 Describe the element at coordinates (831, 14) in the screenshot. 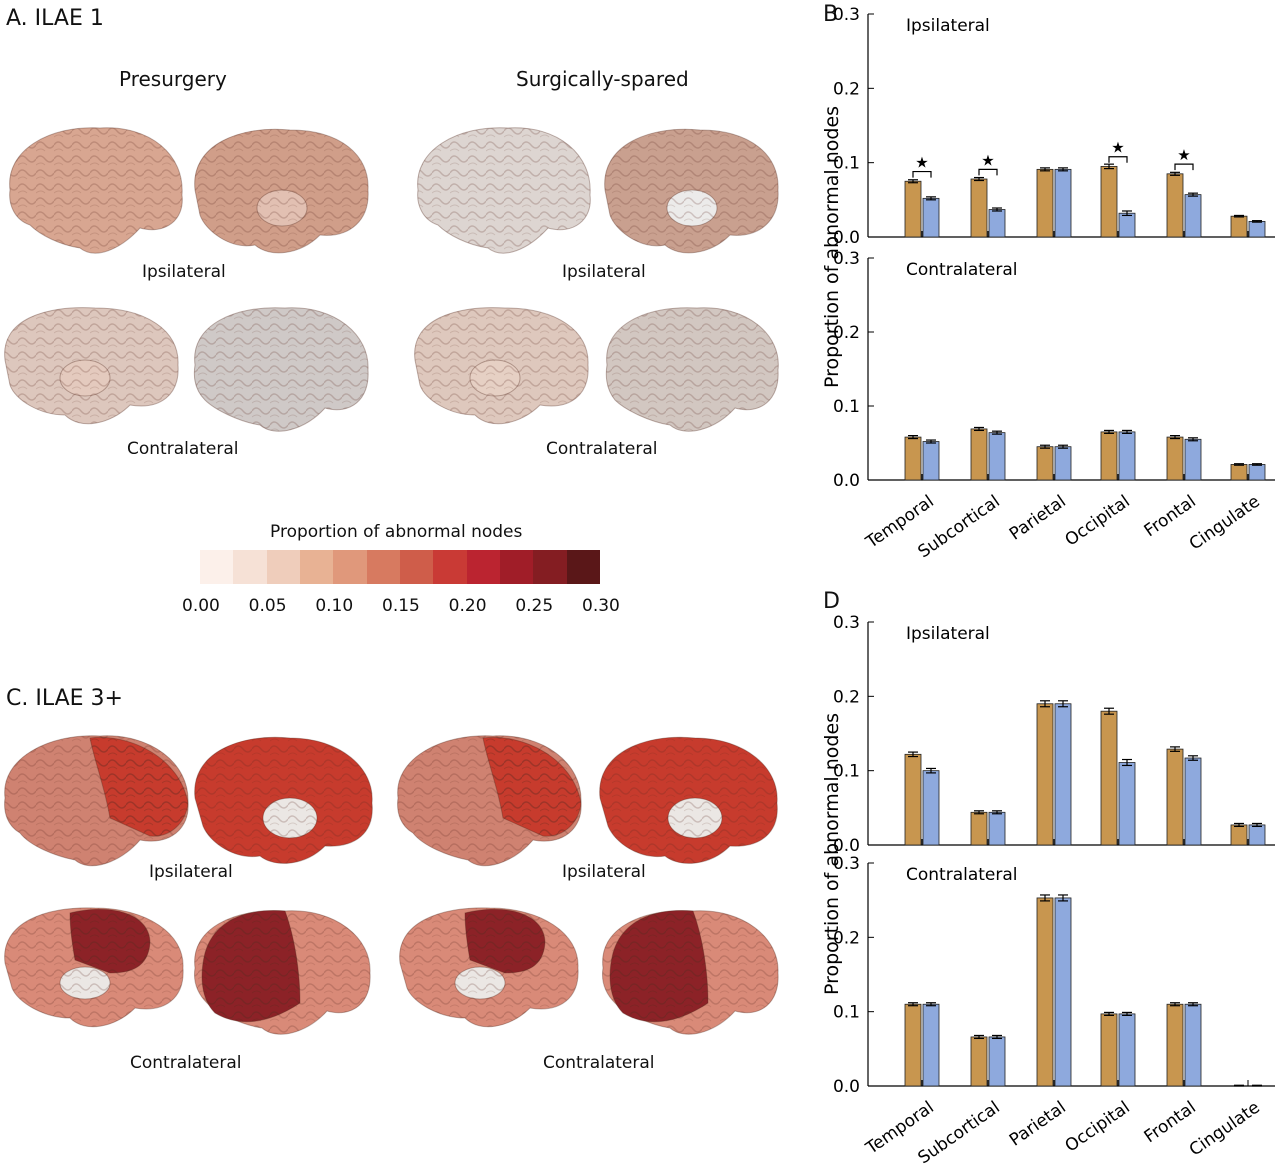

I see `panel-b-letter: B` at that location.